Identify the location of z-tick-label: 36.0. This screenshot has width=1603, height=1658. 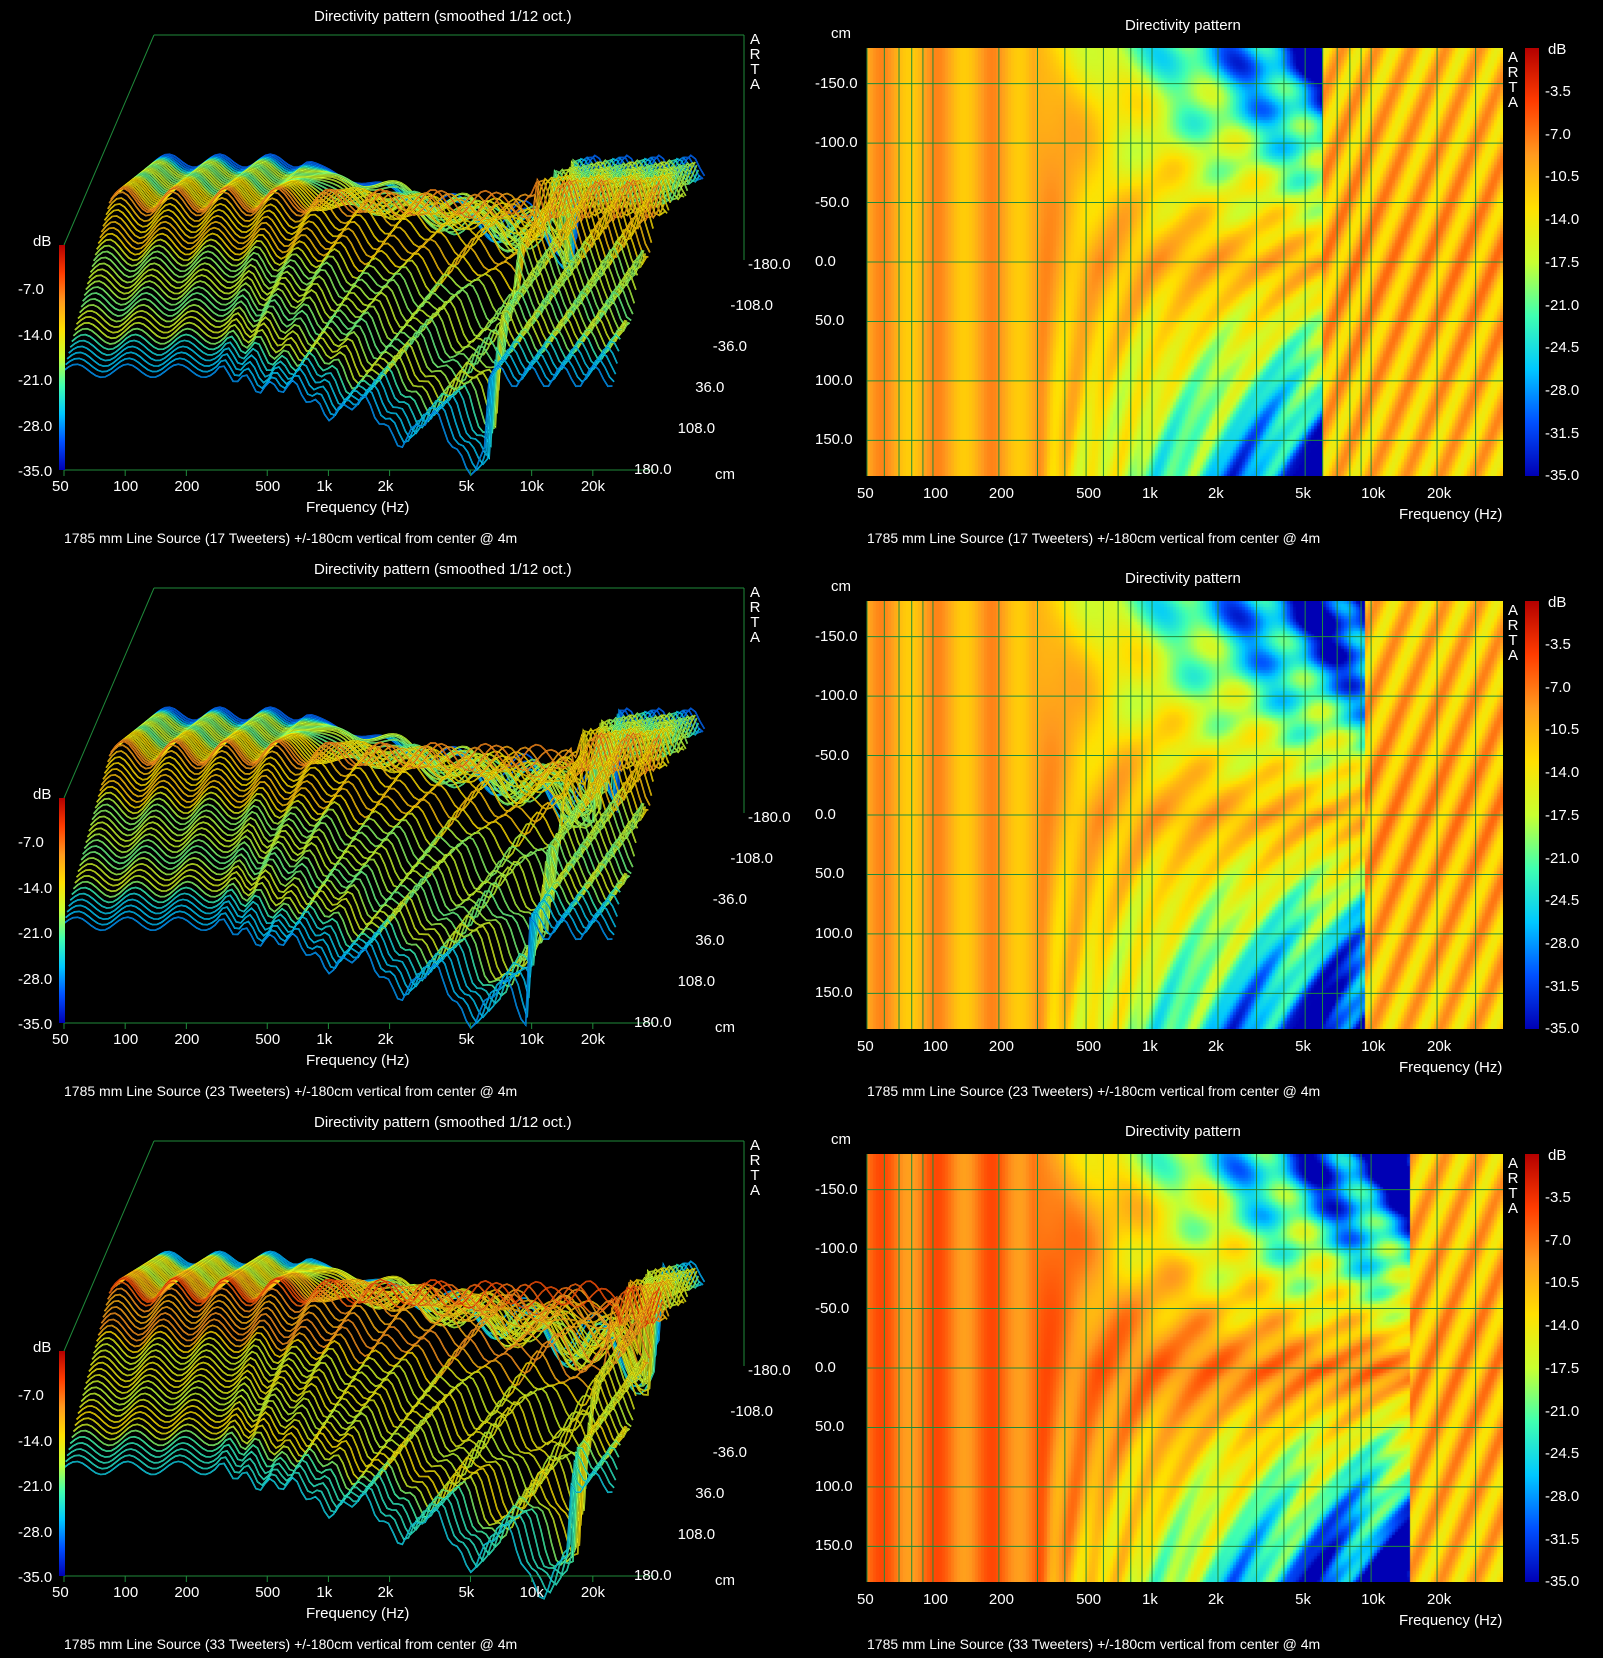
(710, 1493).